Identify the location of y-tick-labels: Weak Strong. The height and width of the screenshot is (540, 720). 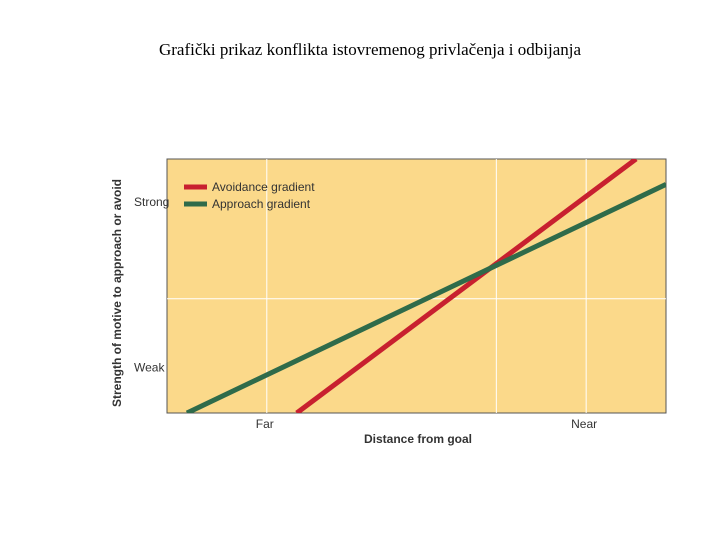
(151, 284).